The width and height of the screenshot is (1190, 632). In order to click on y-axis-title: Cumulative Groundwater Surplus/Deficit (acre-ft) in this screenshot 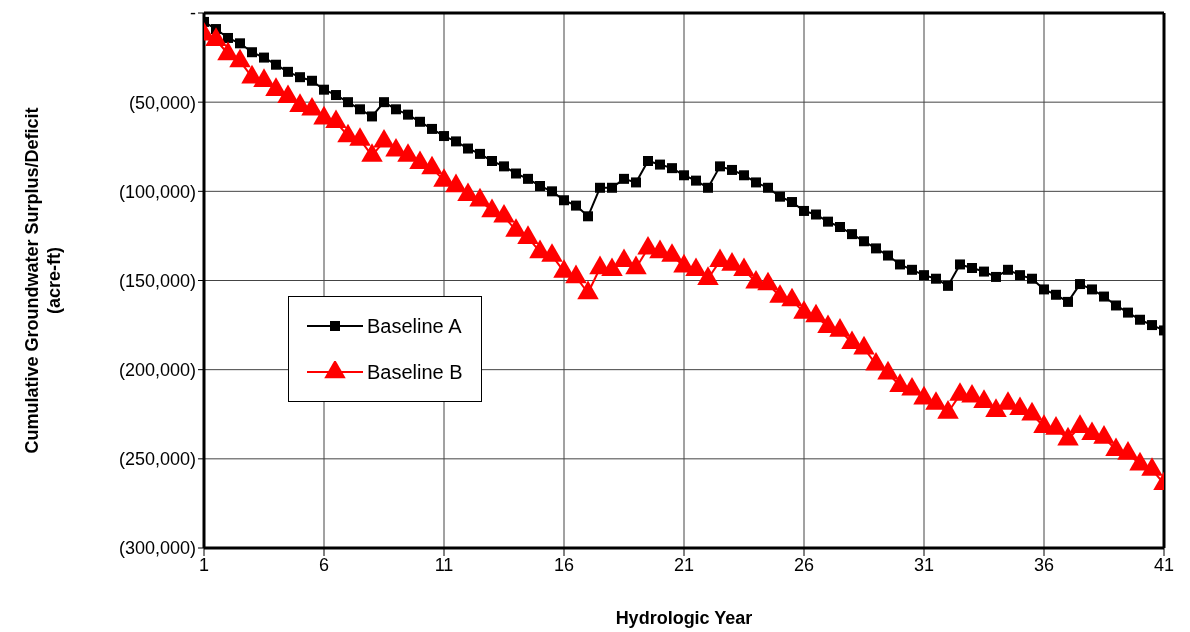, I will do `click(43, 280)`.